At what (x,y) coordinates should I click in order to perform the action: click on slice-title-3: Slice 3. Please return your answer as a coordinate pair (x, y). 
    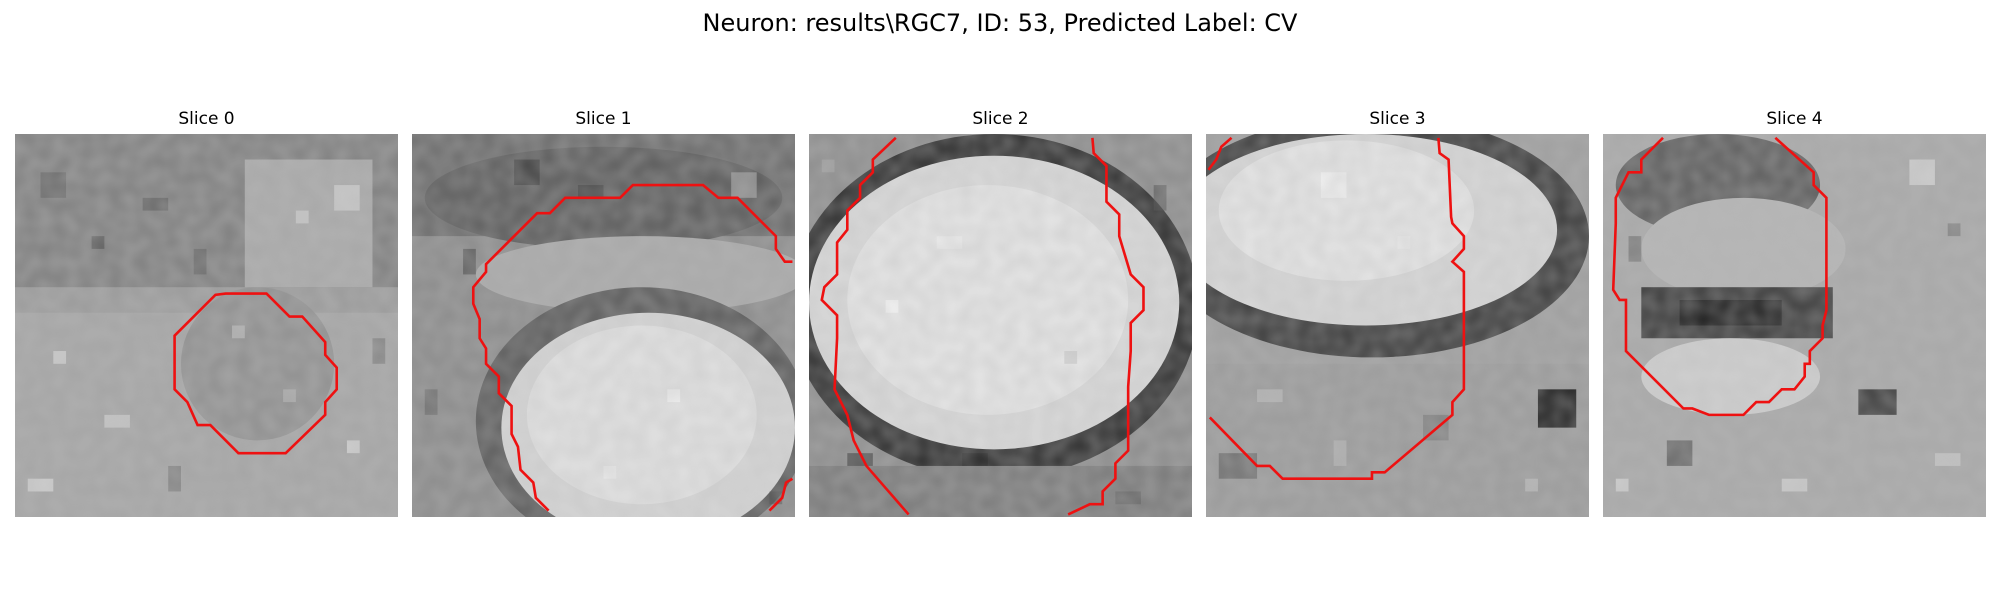
    Looking at the image, I should click on (1397, 119).